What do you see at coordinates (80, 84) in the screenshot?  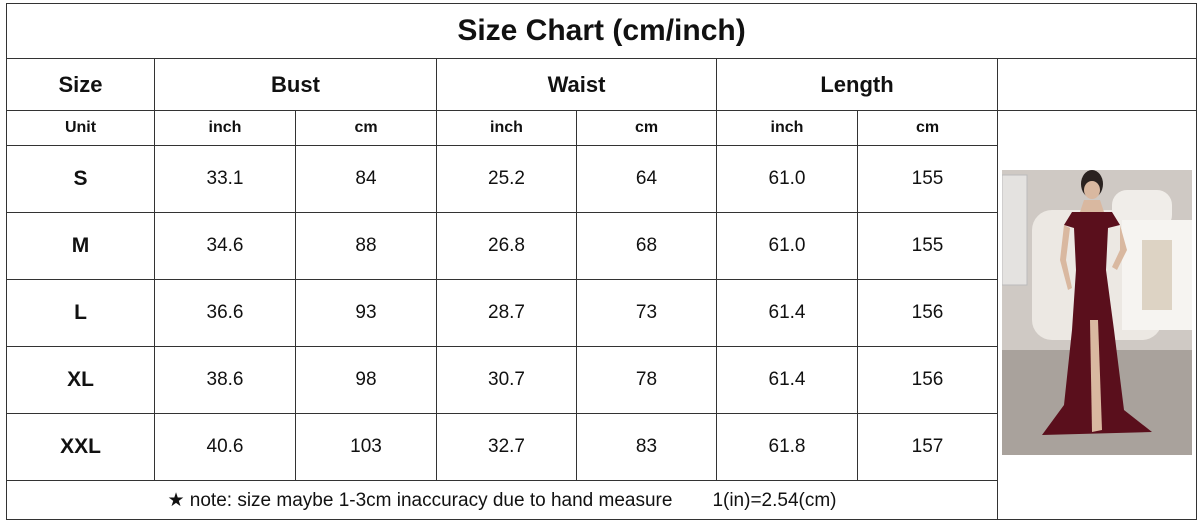 I see `column-header: Size` at bounding box center [80, 84].